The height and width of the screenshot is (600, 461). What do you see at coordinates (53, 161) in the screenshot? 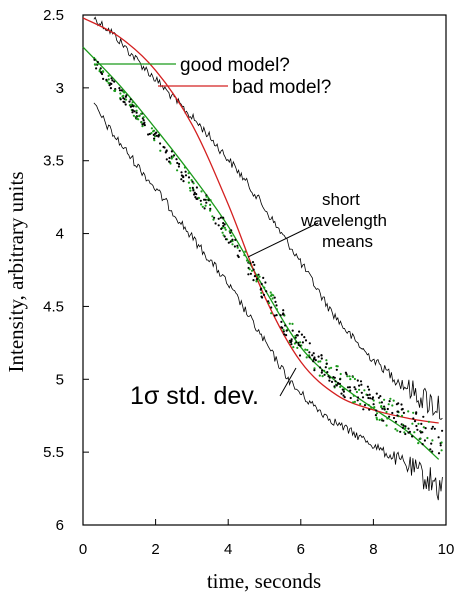
I see `y-tick-label: 3.5` at bounding box center [53, 161].